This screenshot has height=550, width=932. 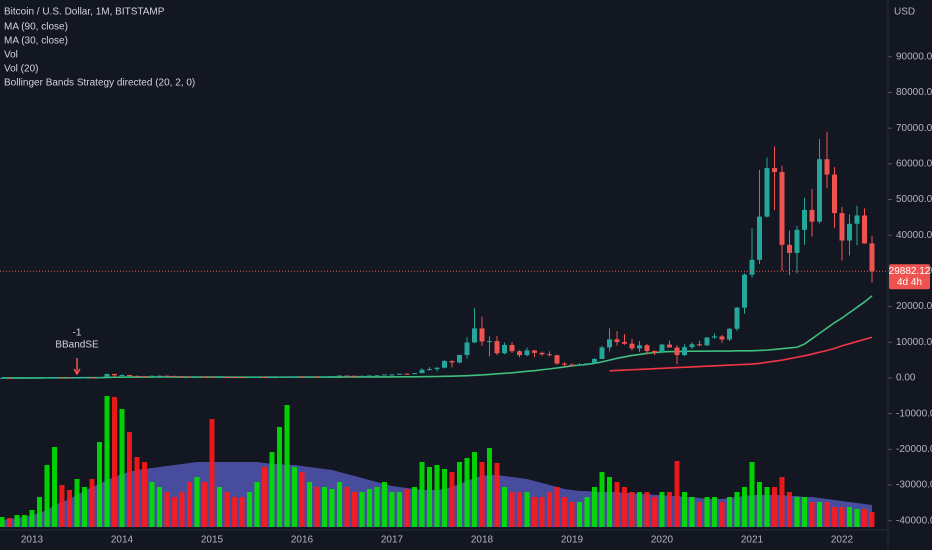 What do you see at coordinates (32, 540) in the screenshot?
I see `x-tick-label: 2013` at bounding box center [32, 540].